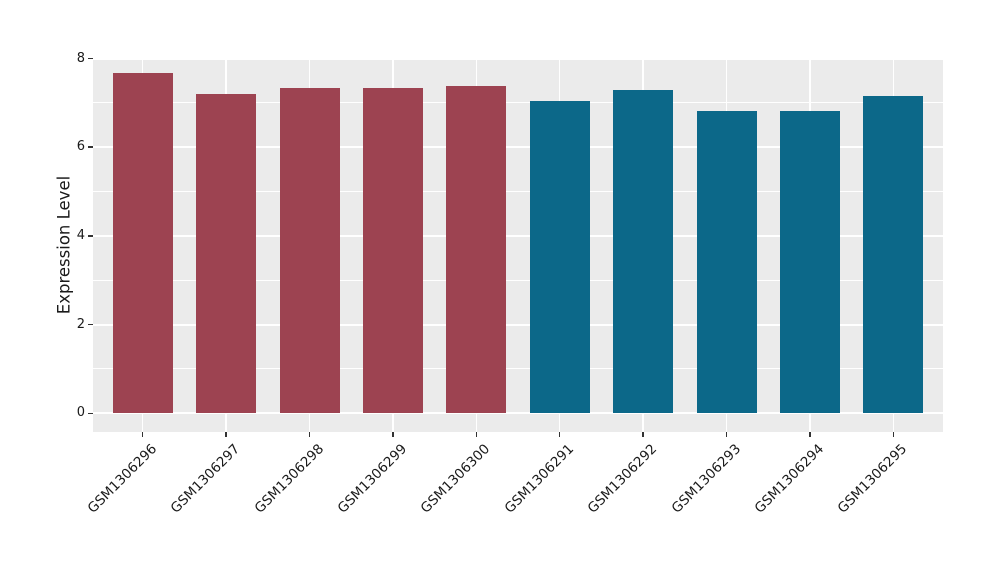  Describe the element at coordinates (122, 479) in the screenshot. I see `x-tick-label: GSM1306296` at that location.